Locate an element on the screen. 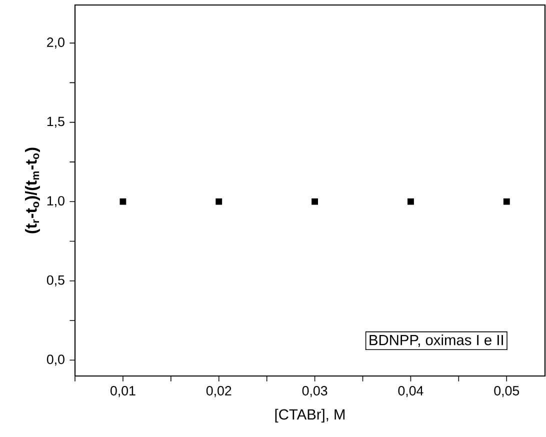  x-tick-label: 0,01 is located at coordinates (123, 392).